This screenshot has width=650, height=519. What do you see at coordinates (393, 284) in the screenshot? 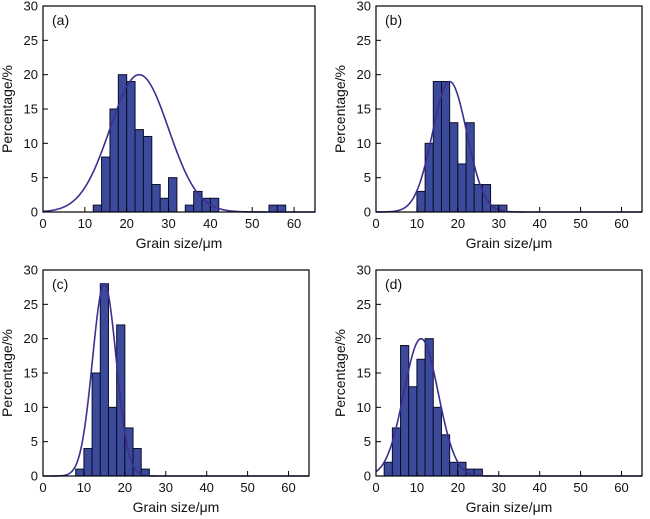
I see `panel-label: (d)` at bounding box center [393, 284].